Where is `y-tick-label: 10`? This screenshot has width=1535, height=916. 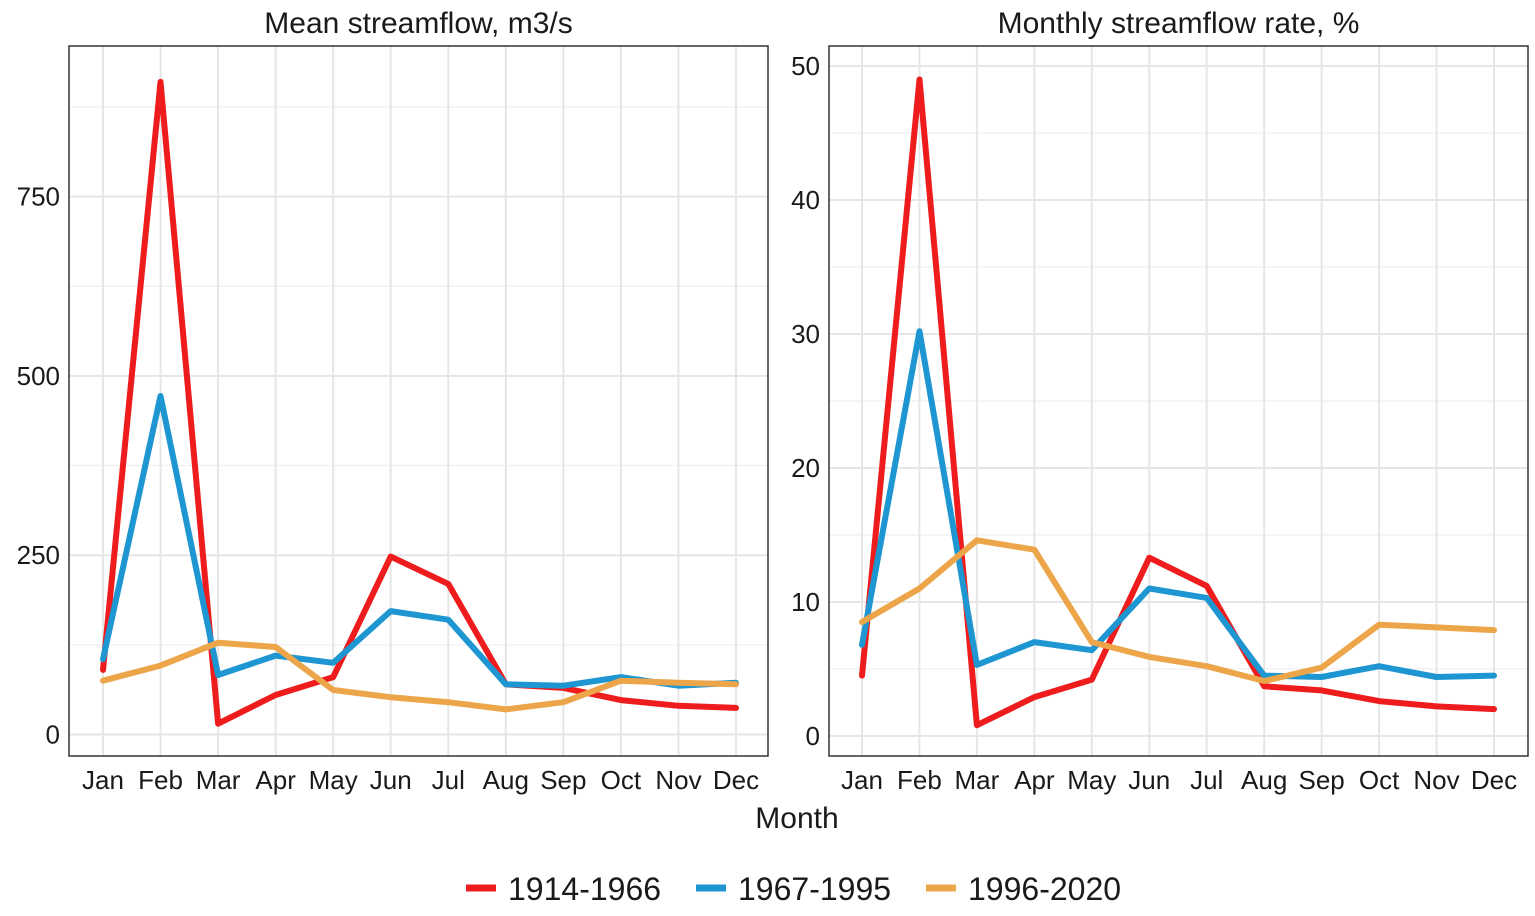 y-tick-label: 10 is located at coordinates (805, 602).